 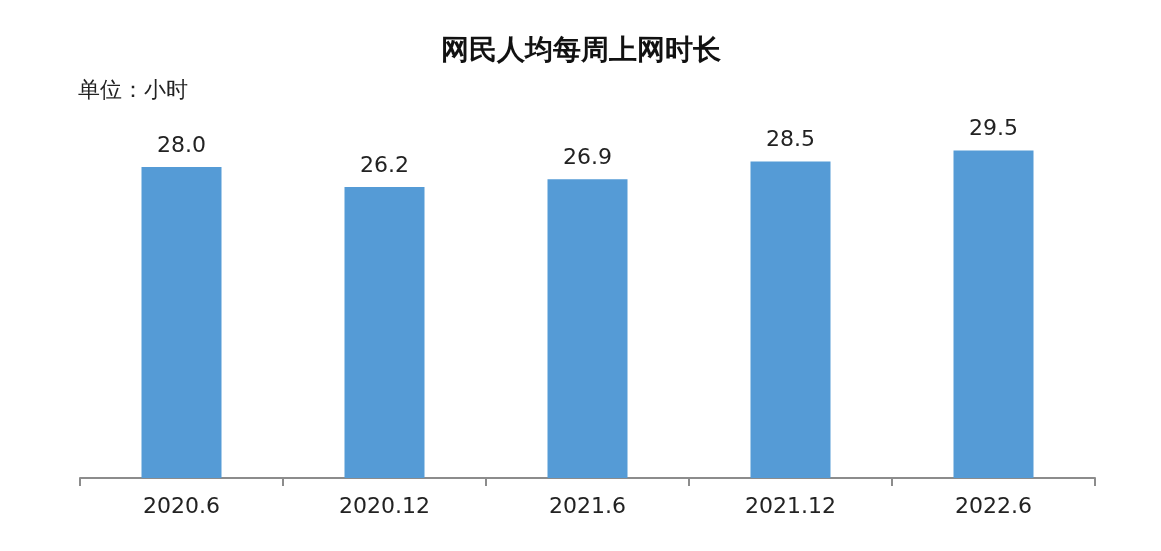 What do you see at coordinates (133, 89) in the screenshot?
I see `y-axis-title: 单位：小时` at bounding box center [133, 89].